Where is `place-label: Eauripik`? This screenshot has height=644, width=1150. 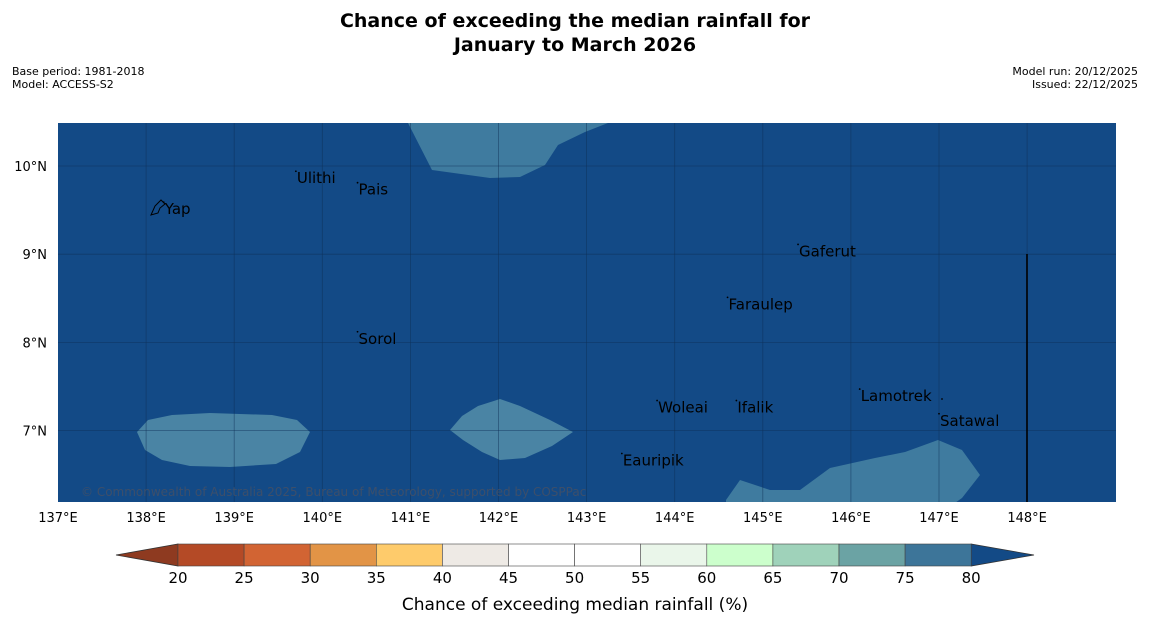 place-label: Eauripik is located at coordinates (653, 460).